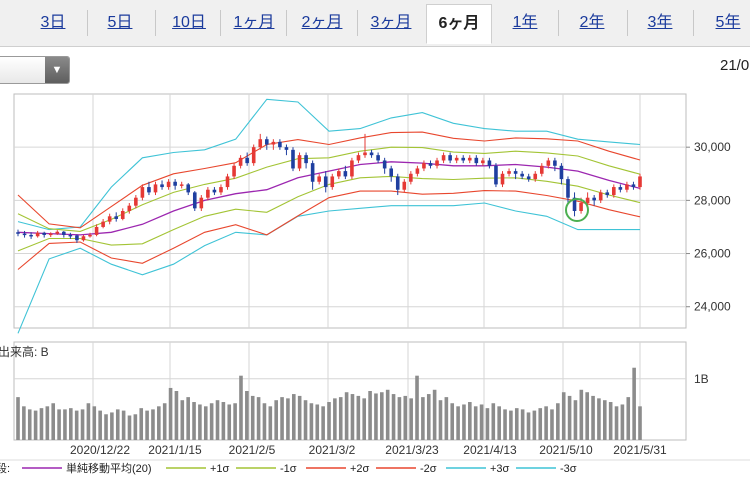 The image size is (750, 498). I want to click on chevron-down-icon: ▼, so click(57, 70).